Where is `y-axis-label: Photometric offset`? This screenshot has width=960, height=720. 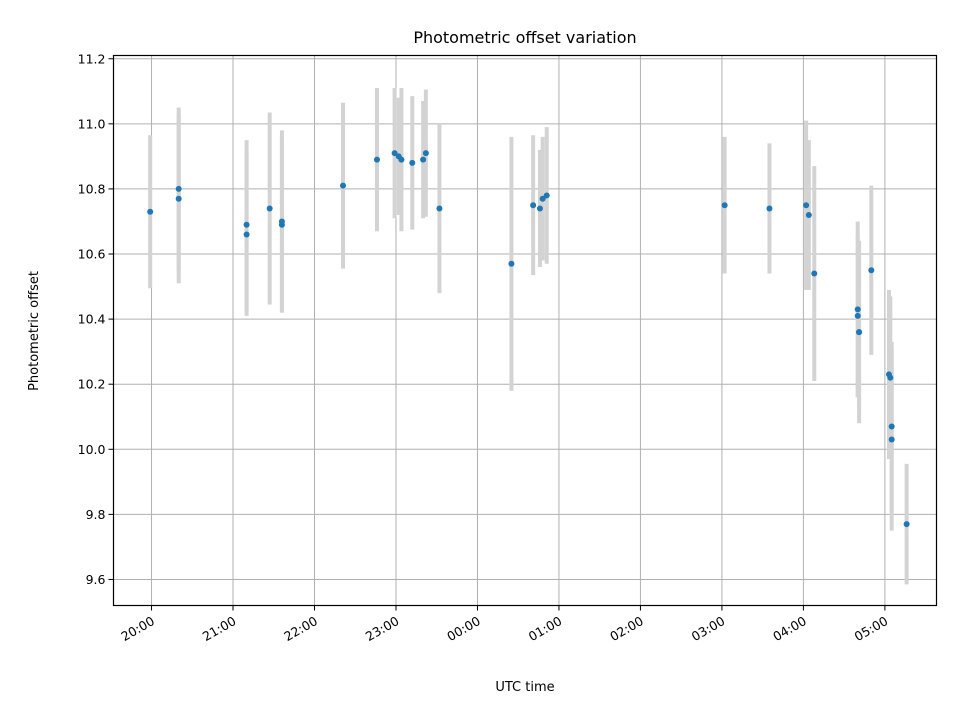 y-axis-label: Photometric offset is located at coordinates (34, 331).